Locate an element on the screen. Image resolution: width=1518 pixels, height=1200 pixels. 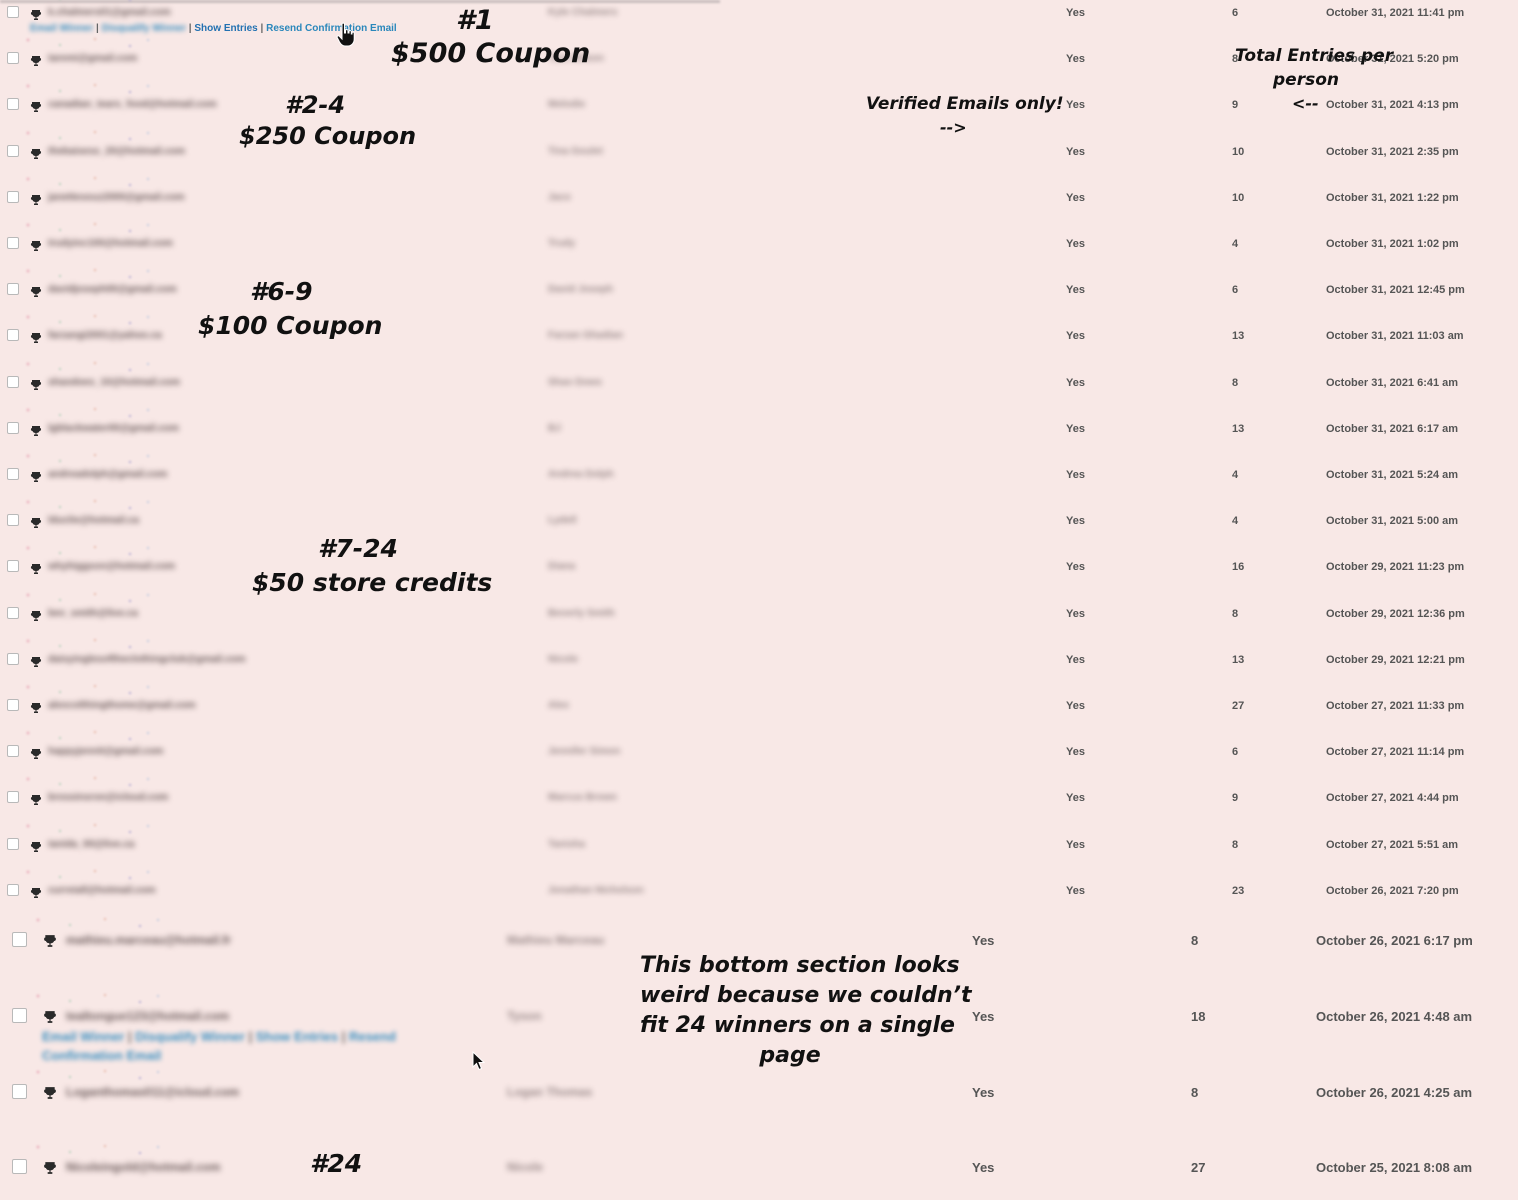
entry-email: janettesouz2000@gmail.com is located at coordinates (116, 197).